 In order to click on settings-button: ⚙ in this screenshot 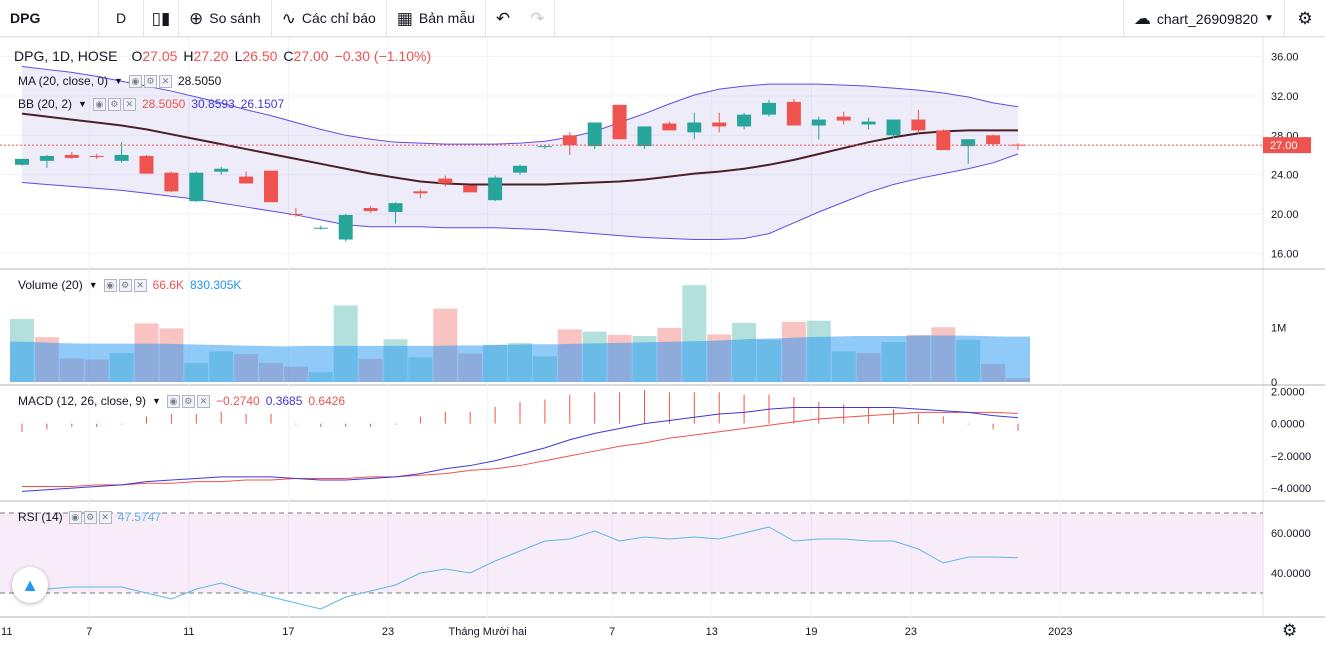, I will do `click(1305, 18)`.